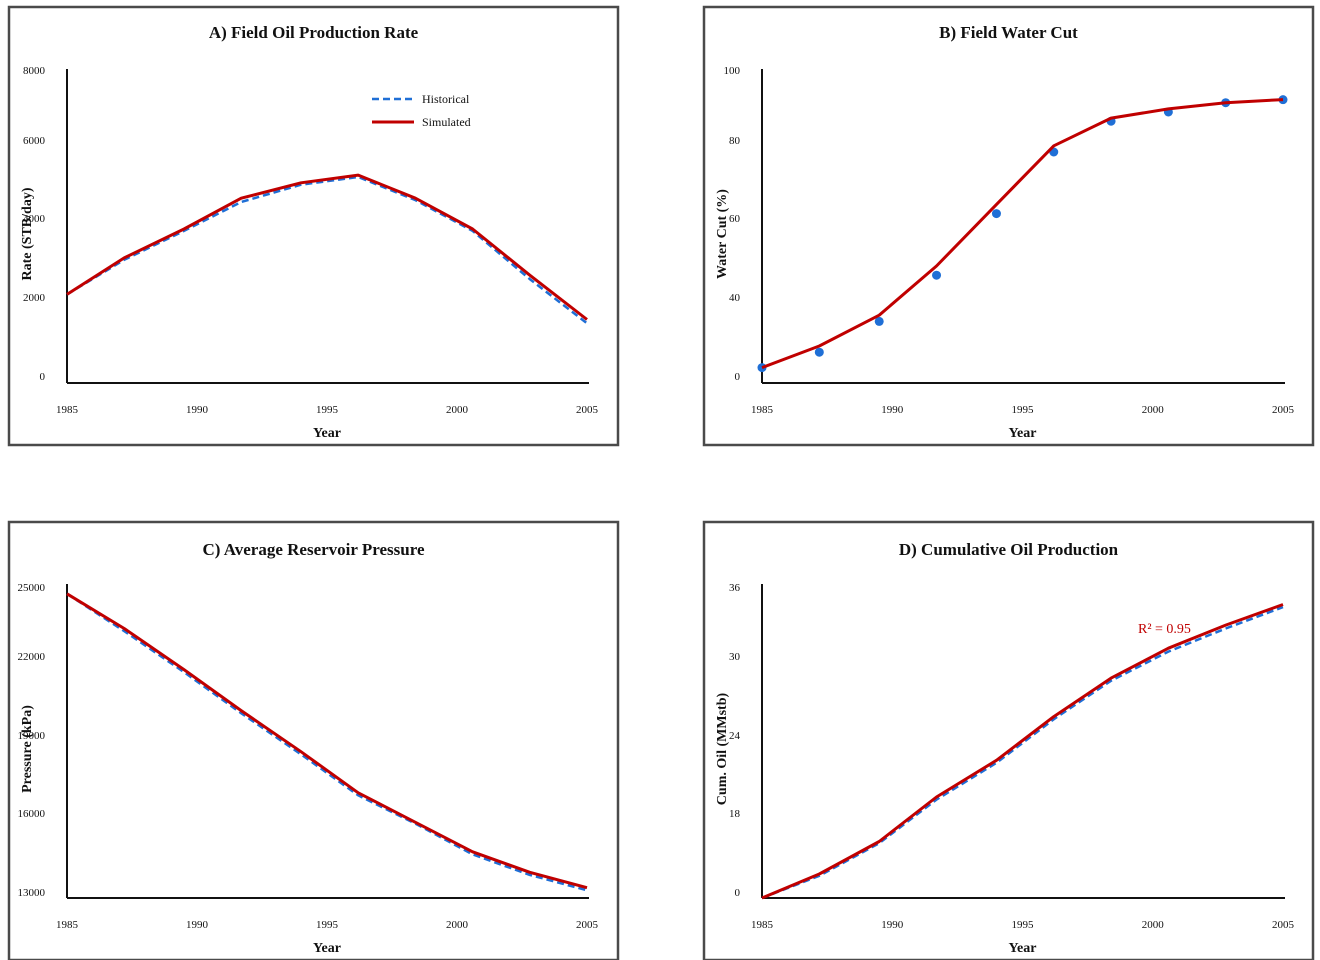 The width and height of the screenshot is (1320, 960). I want to click on y-tick-label: 22000, so click(32, 657).